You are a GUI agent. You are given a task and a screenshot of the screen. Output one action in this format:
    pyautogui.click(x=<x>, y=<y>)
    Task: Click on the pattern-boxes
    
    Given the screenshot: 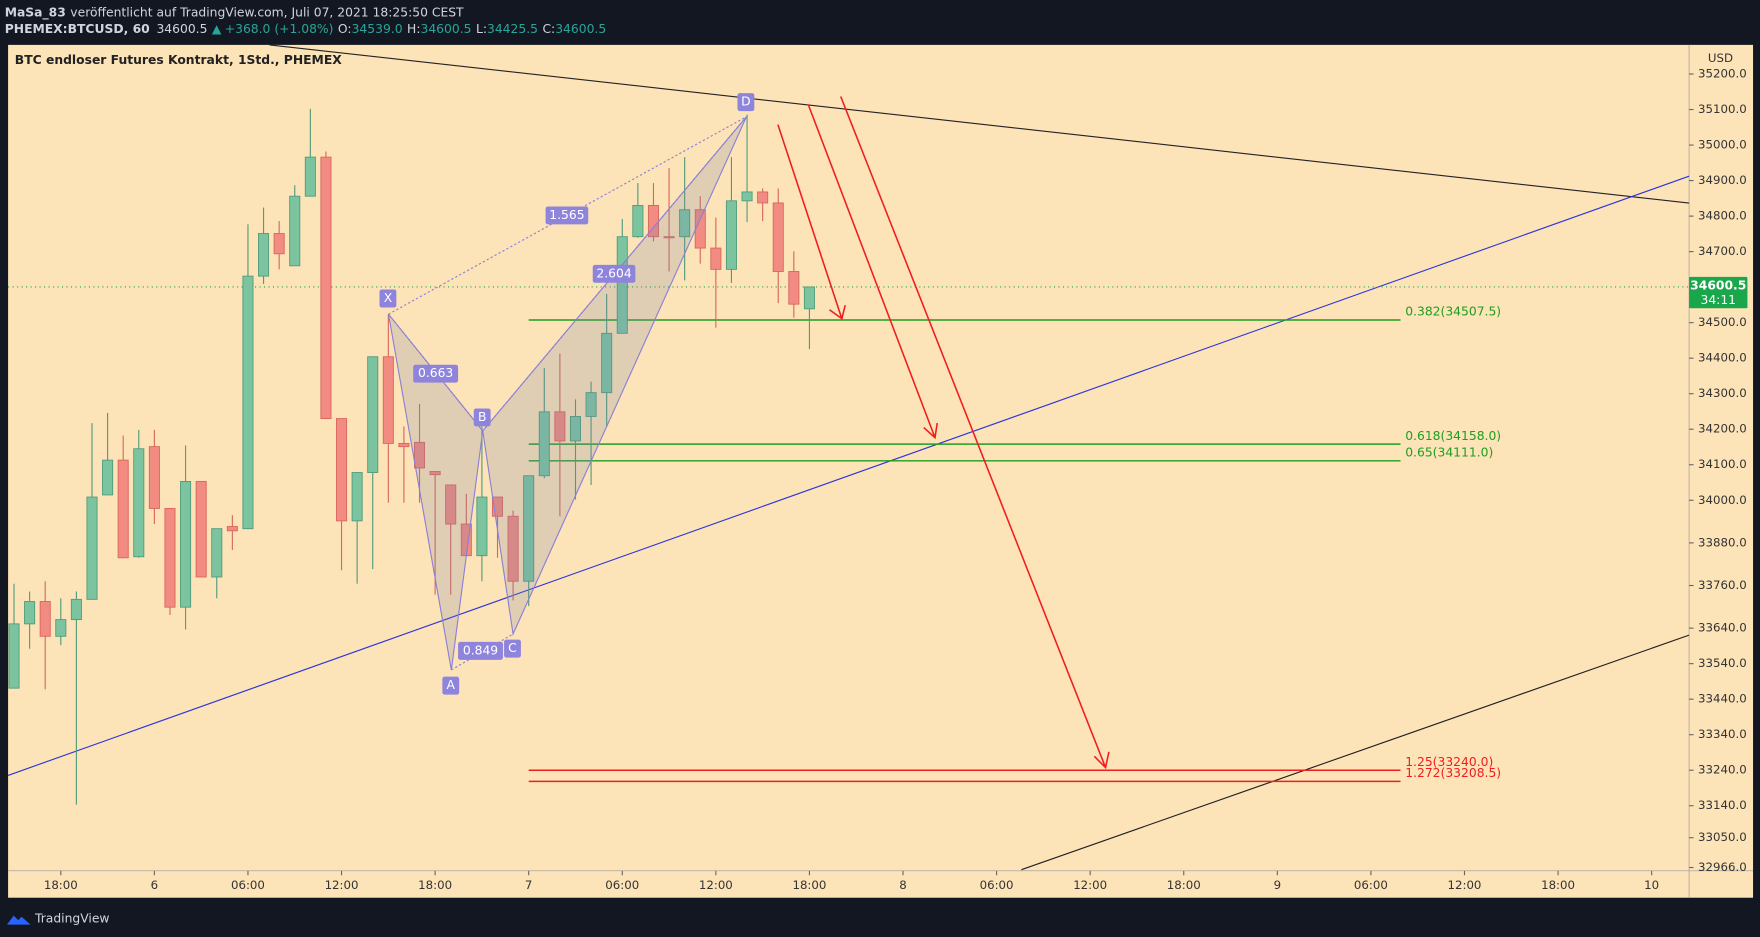 What is the action you would take?
    pyautogui.click(x=567, y=394)
    